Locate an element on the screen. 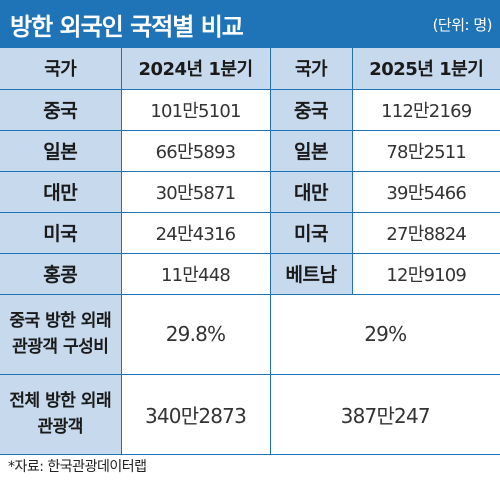 This screenshot has width=500, height=489. country-2025: 중국 is located at coordinates (311, 110).